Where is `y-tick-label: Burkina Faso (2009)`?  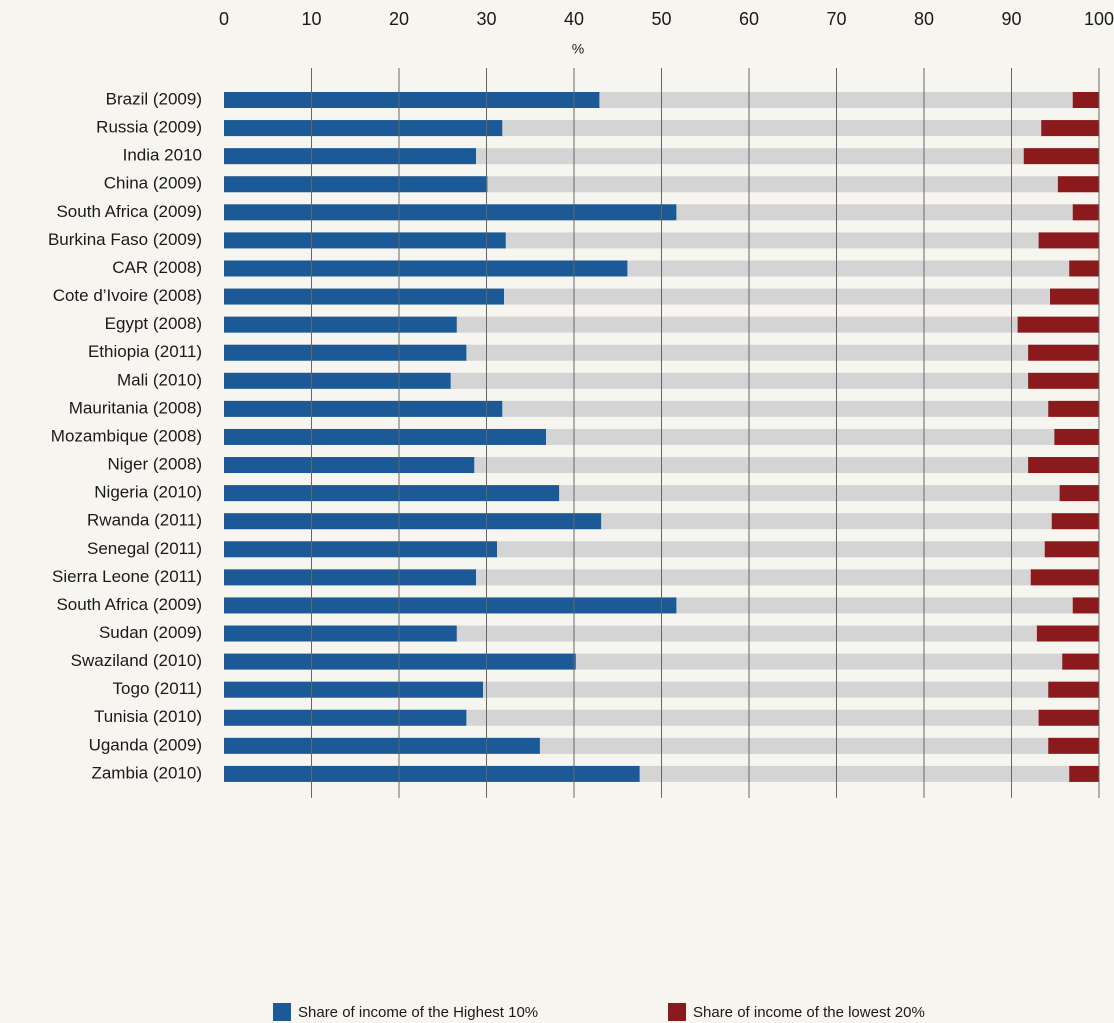 y-tick-label: Burkina Faso (2009) is located at coordinates (125, 239).